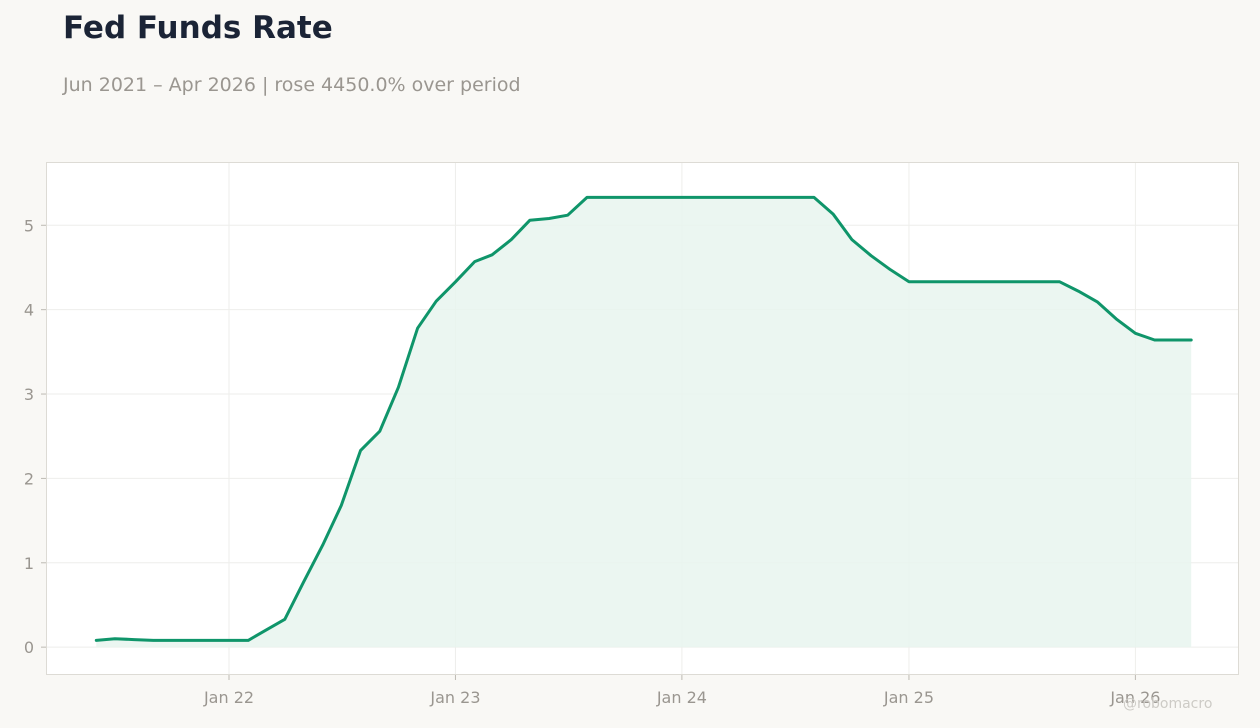 The width and height of the screenshot is (1260, 728). What do you see at coordinates (908, 697) in the screenshot?
I see `x-tick-label: Jan 25` at bounding box center [908, 697].